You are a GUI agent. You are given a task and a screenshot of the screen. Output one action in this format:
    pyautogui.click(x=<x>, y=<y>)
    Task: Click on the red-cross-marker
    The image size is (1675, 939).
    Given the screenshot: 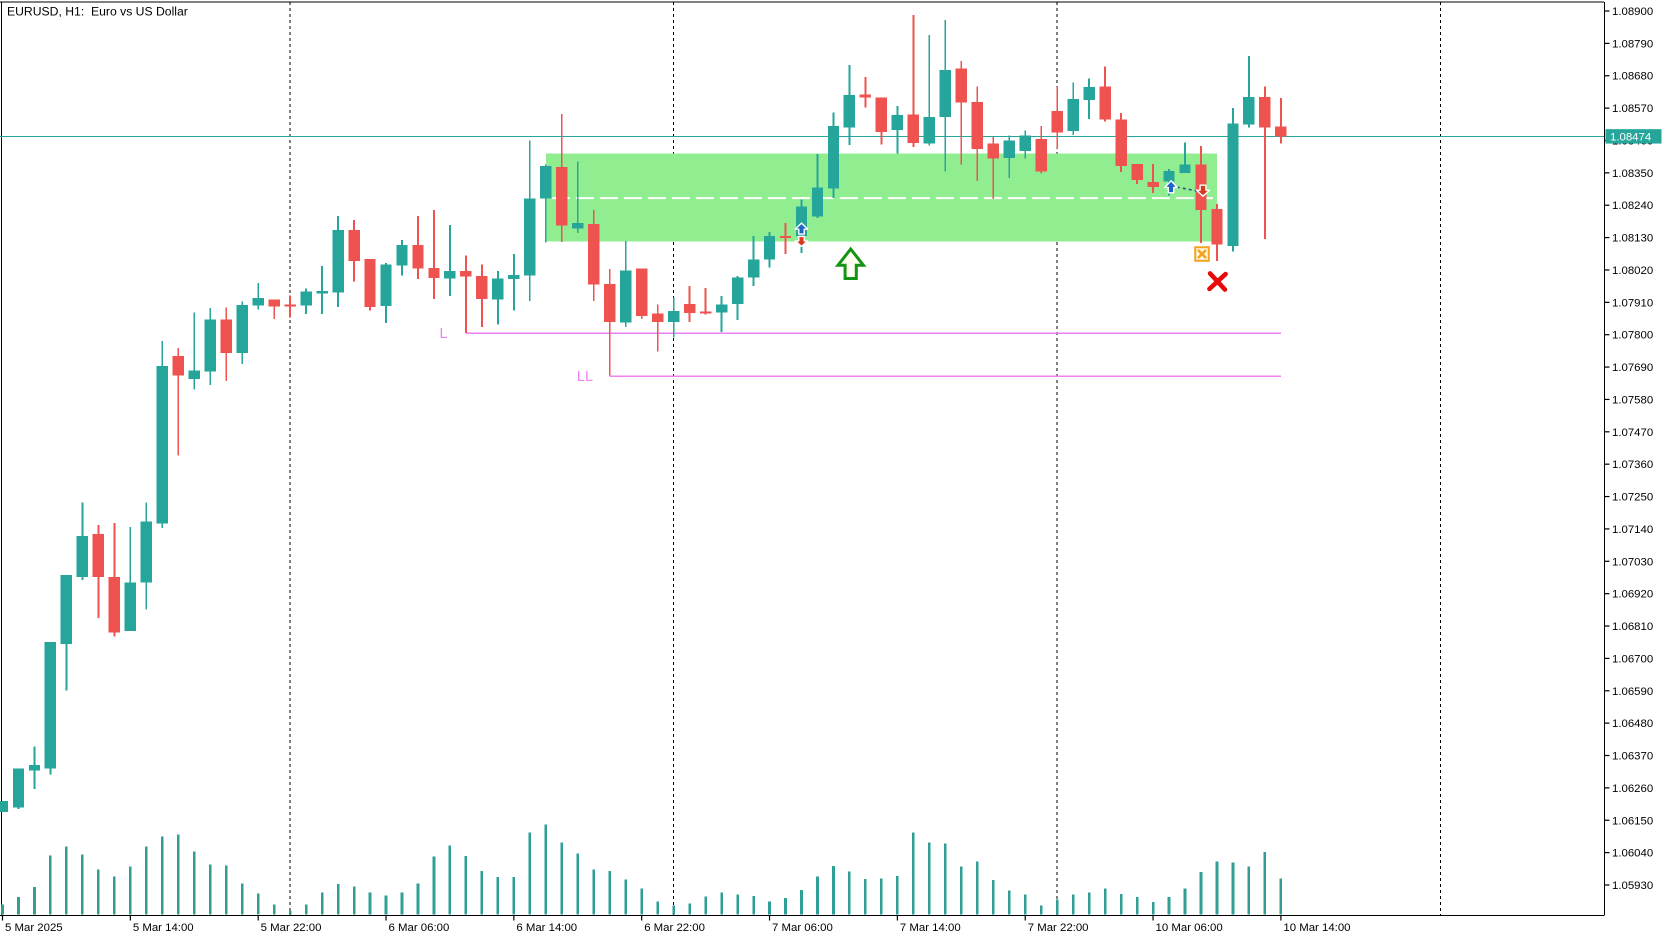 What is the action you would take?
    pyautogui.click(x=1217, y=281)
    